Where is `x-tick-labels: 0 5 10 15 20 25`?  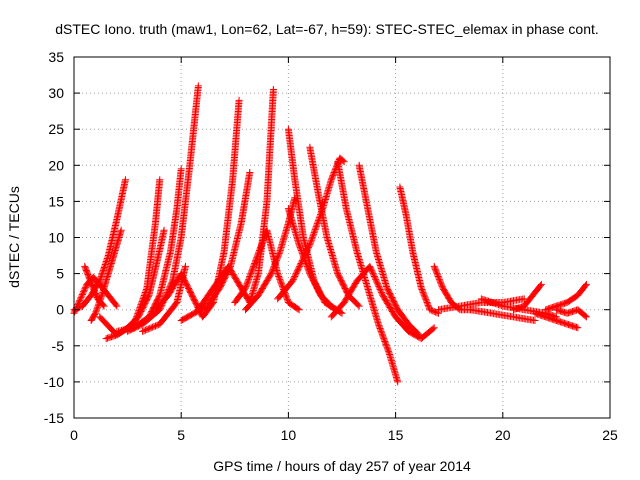 x-tick-labels: 0 5 10 15 20 25 is located at coordinates (344, 435).